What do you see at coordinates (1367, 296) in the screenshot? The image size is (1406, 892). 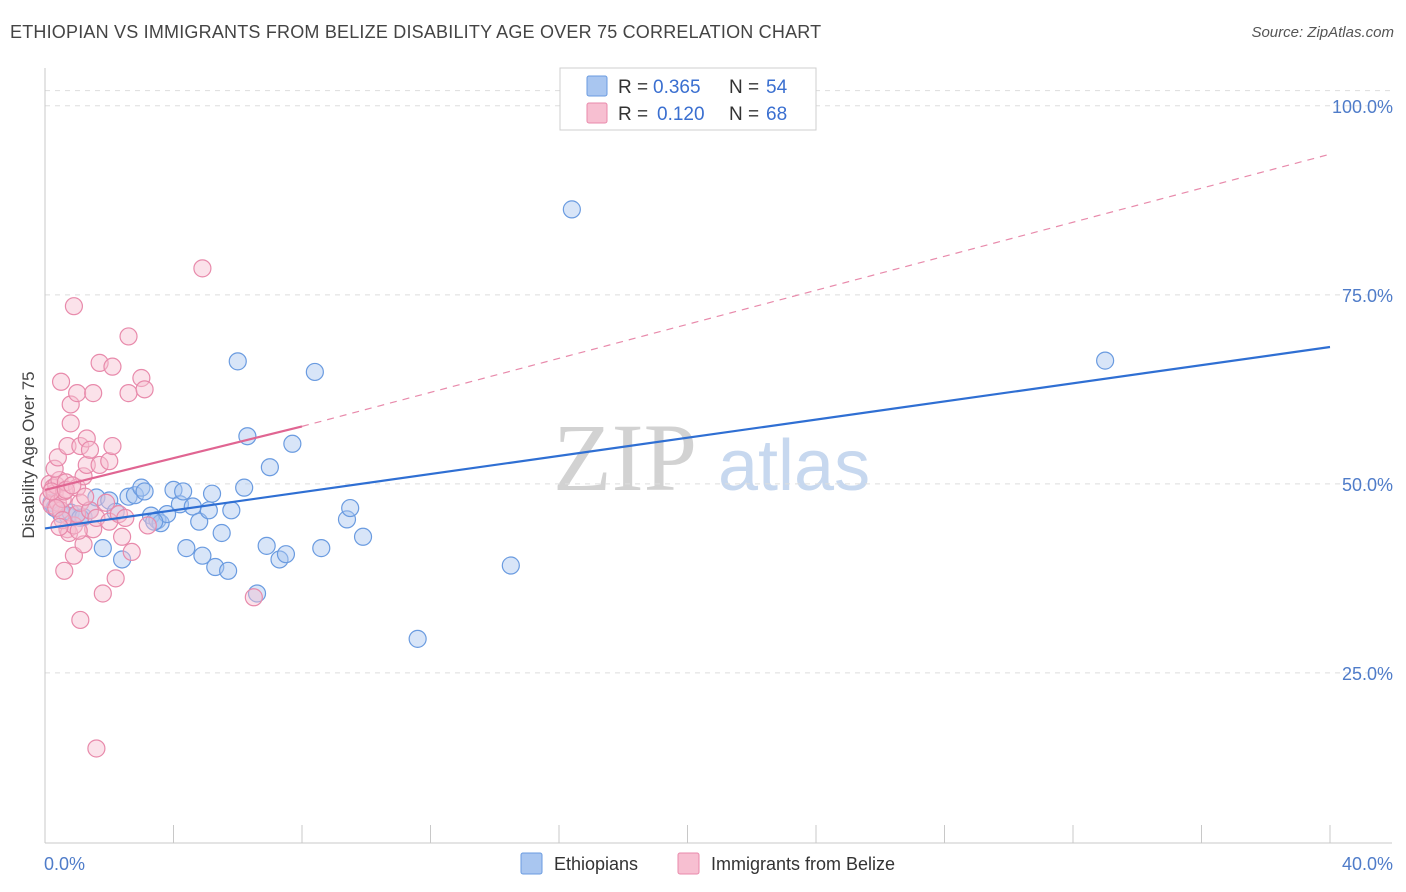 I see `y-tick-label-2: 75.0%` at bounding box center [1367, 296].